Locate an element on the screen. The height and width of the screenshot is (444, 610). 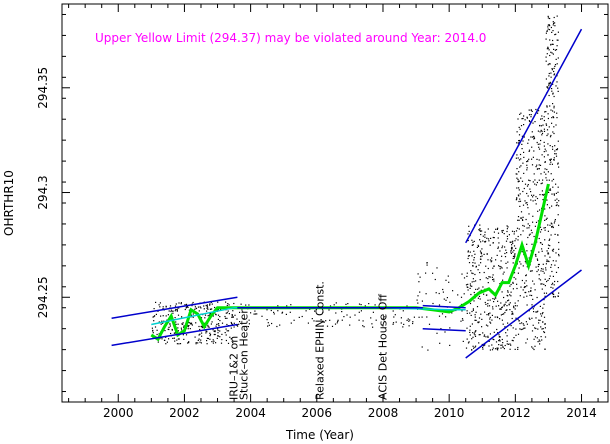
x-tick-label: 2006 is located at coordinates (317, 413).